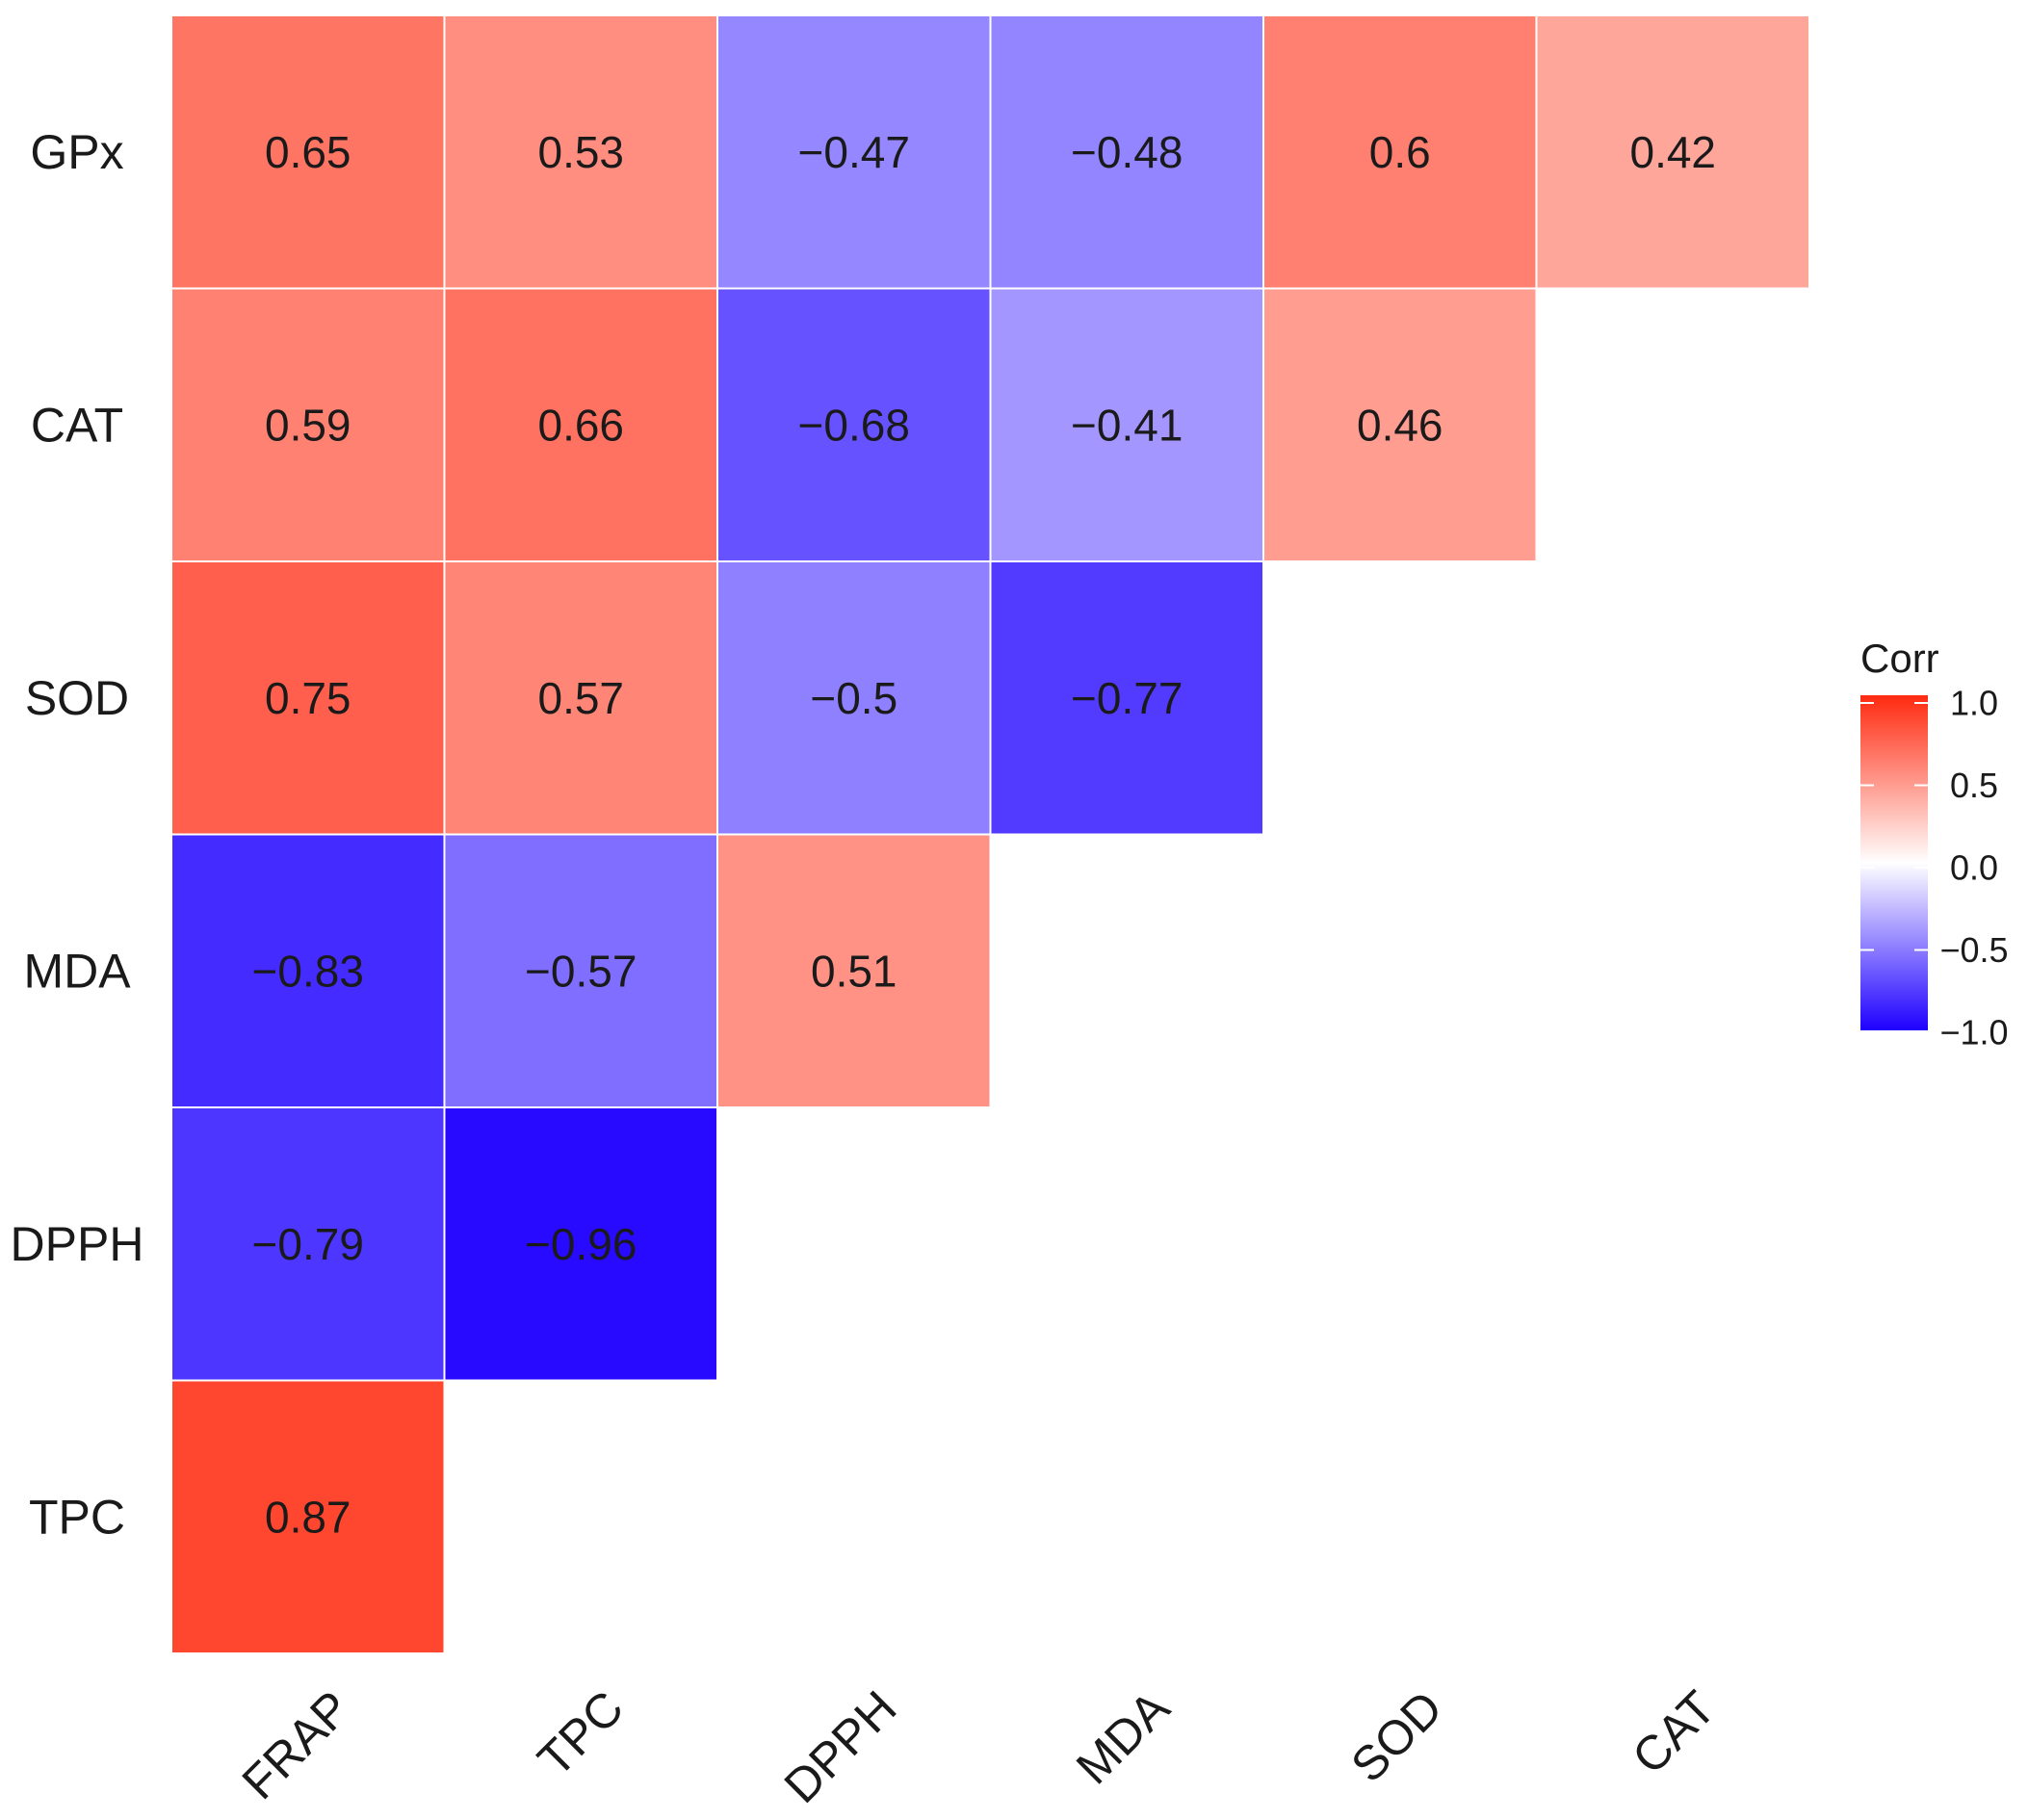 The image size is (2028, 1820). Describe the element at coordinates (1974, 868) in the screenshot. I see `legend-tick-label: 0.0` at that location.